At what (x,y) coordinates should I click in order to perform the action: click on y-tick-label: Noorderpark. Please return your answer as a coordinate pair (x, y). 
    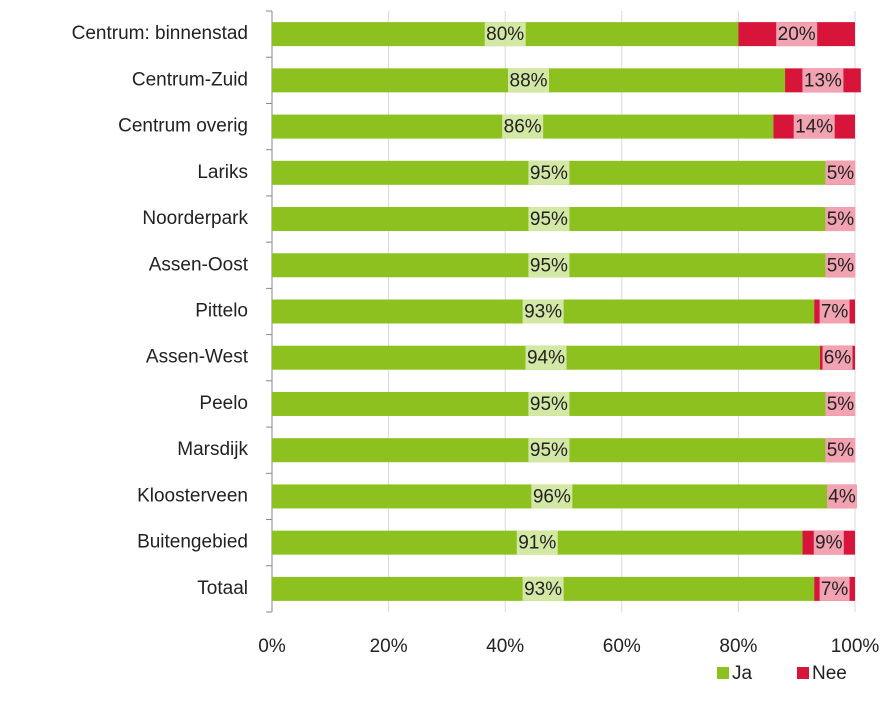
    Looking at the image, I should click on (195, 218).